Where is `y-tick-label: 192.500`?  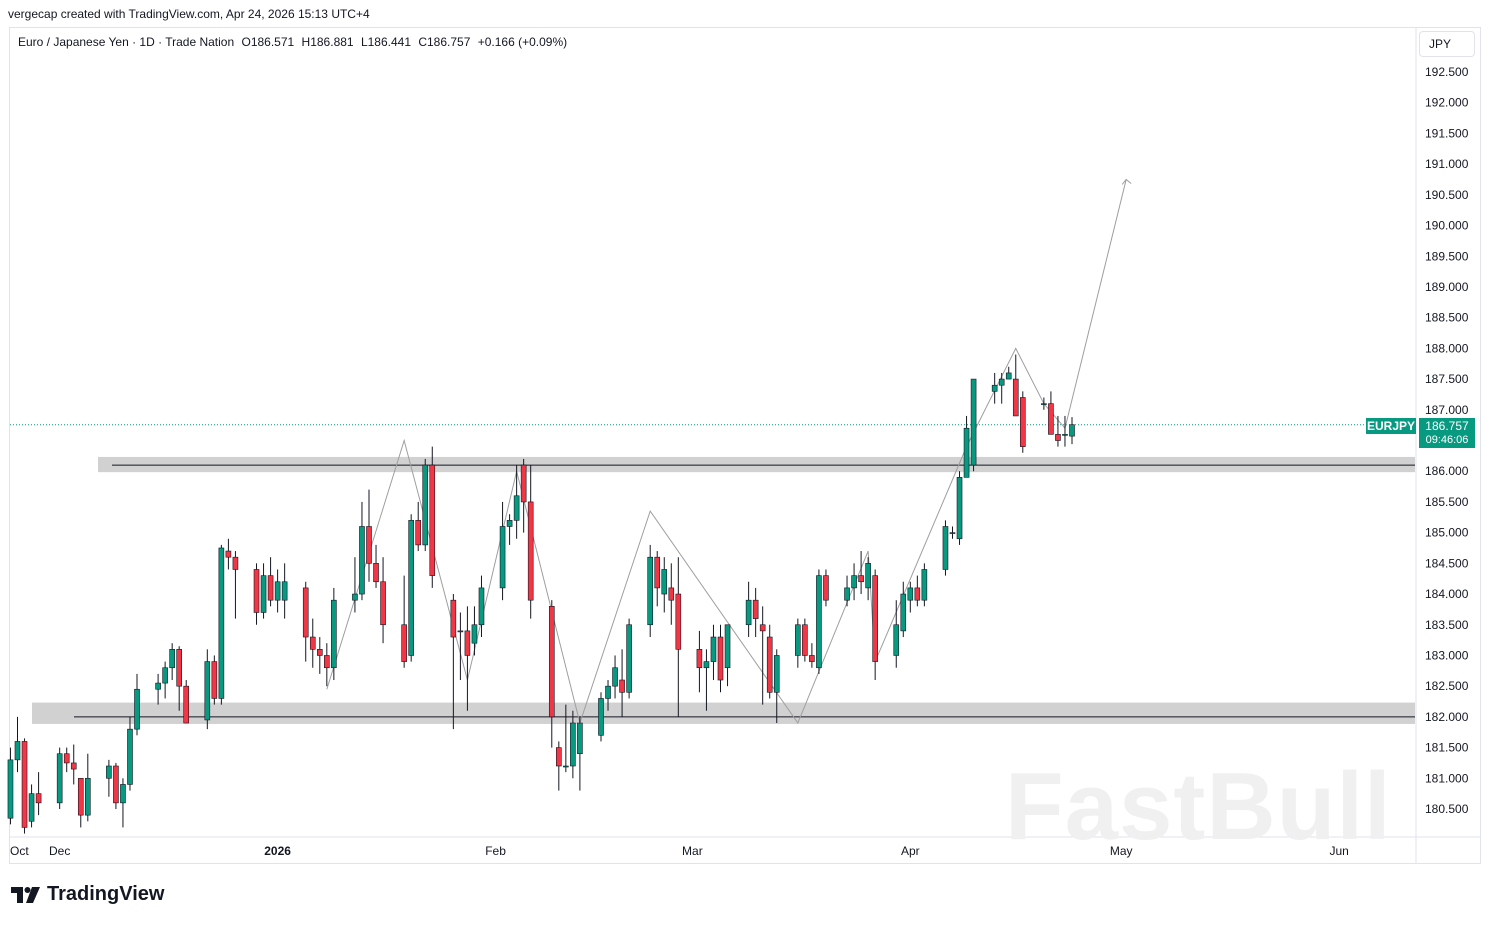
y-tick-label: 192.500 is located at coordinates (1447, 72).